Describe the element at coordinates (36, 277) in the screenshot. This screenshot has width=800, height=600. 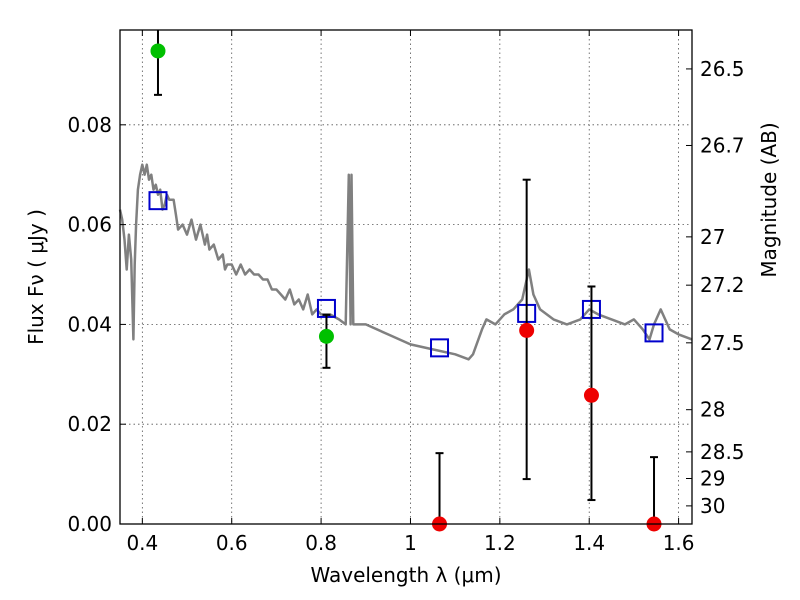
I see `y-axis-label: Flux Fν ( μJy )` at that location.